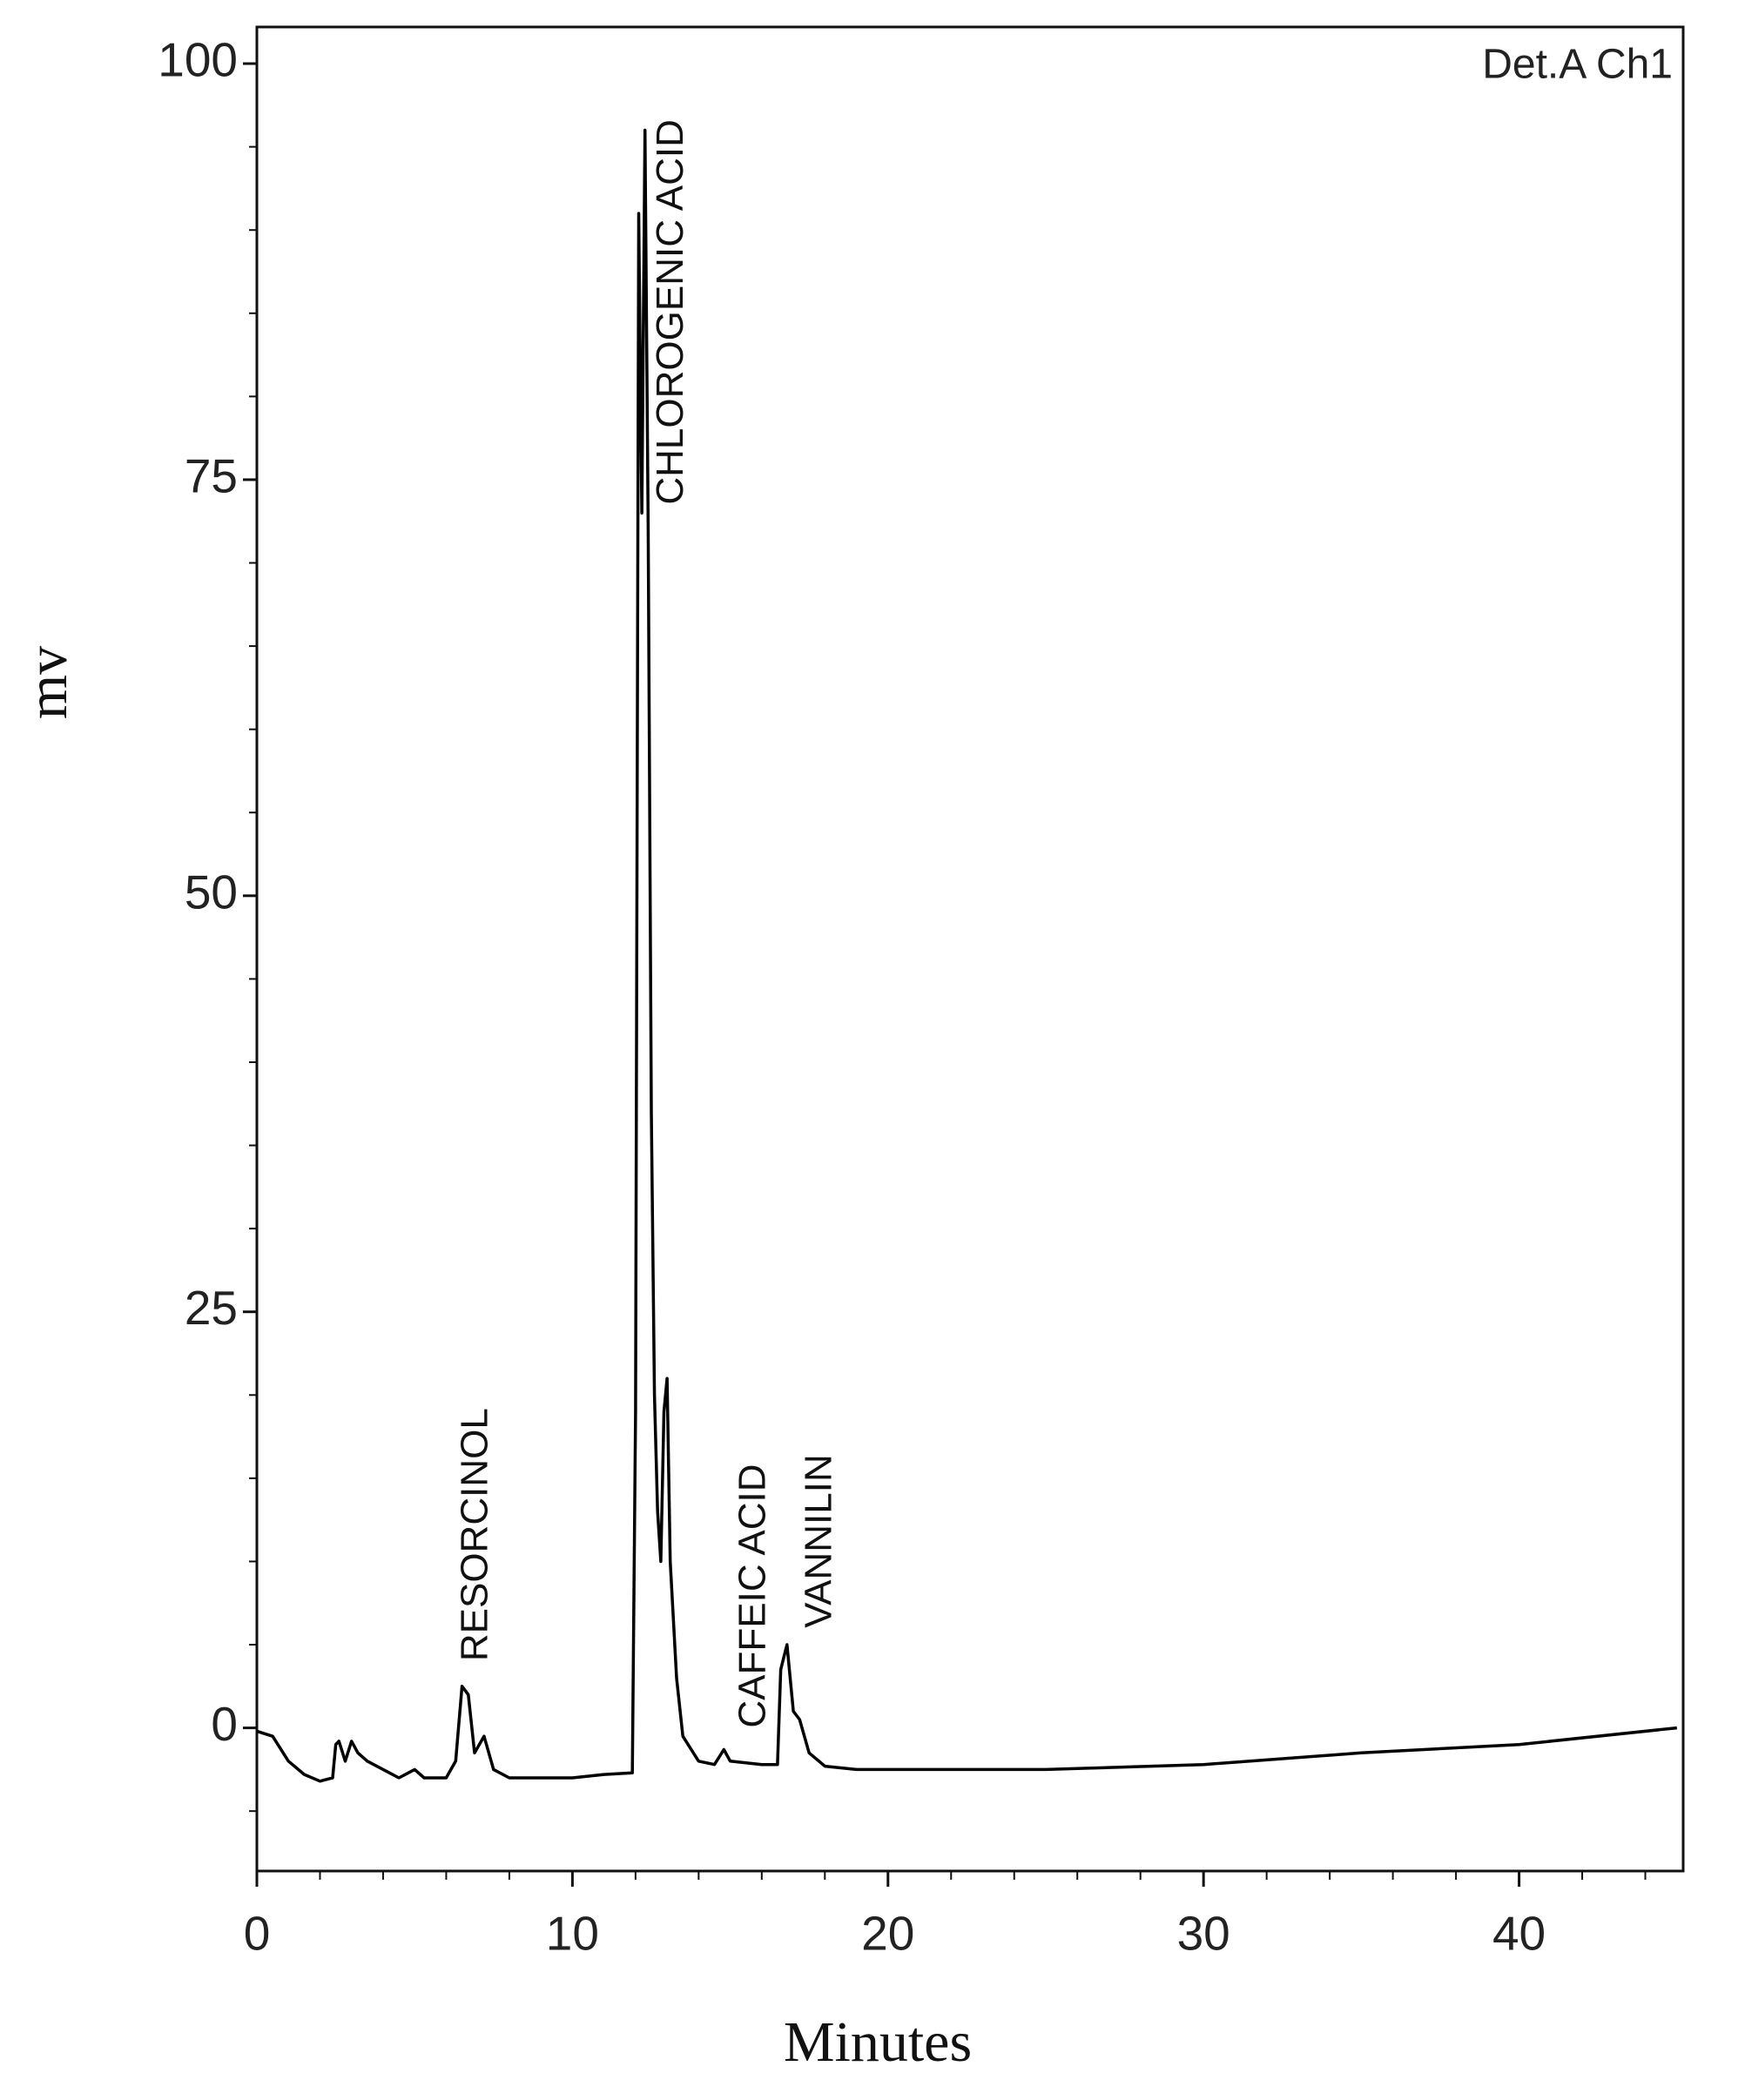 This screenshot has height=2100, width=1745. What do you see at coordinates (211, 475) in the screenshot?
I see `y-tick-label: 75` at bounding box center [211, 475].